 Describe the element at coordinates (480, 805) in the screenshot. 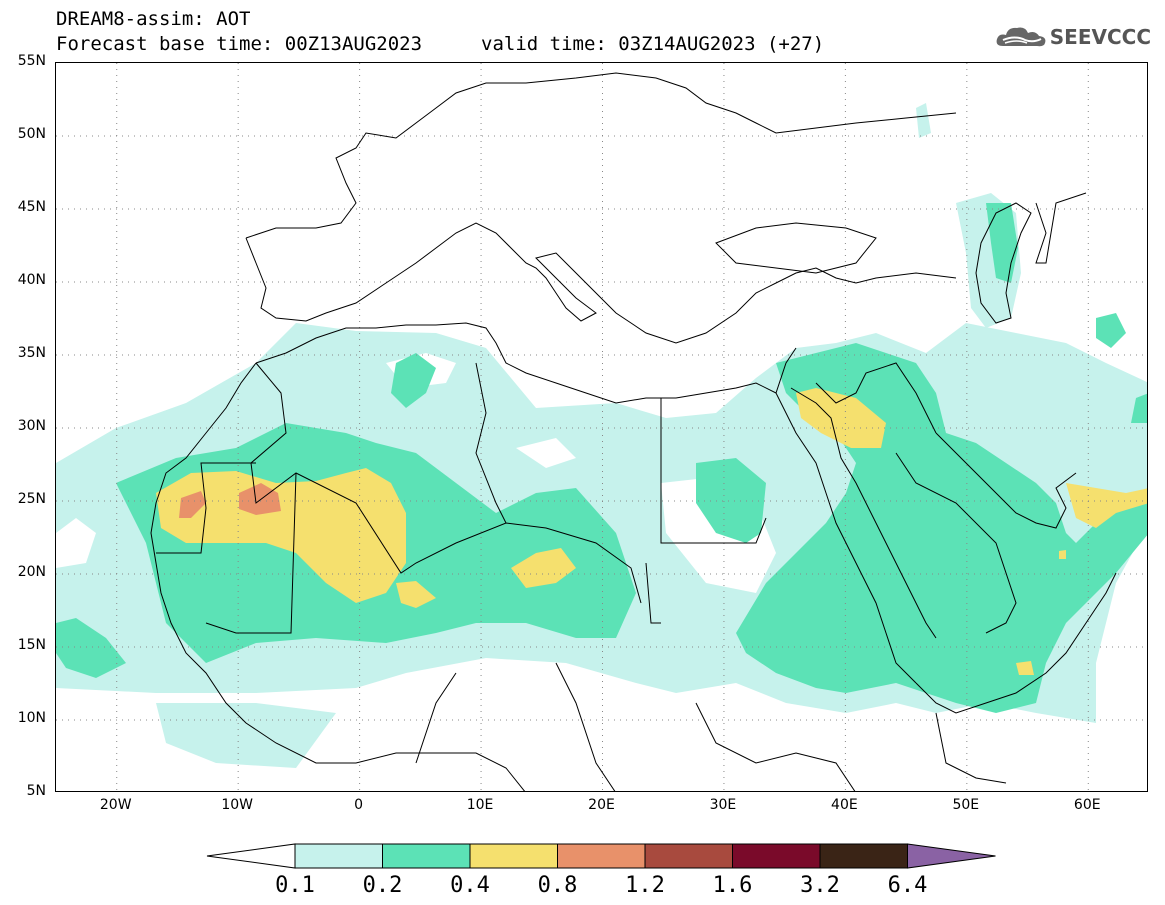

I see `lon-label: 10E` at that location.